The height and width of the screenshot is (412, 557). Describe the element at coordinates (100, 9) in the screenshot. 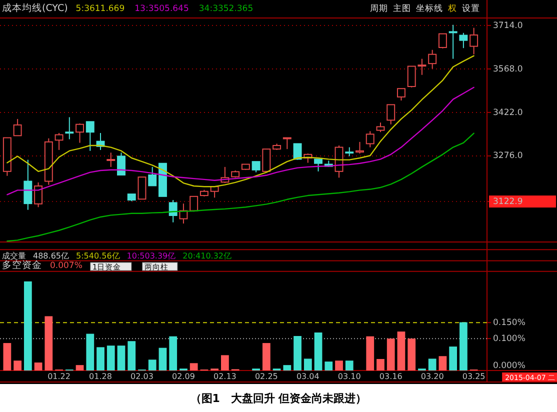

I see `text: 5:3611.669` at that location.